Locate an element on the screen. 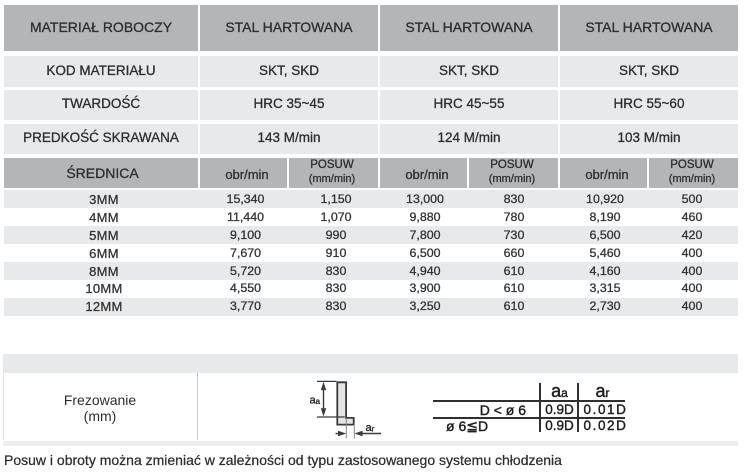 This screenshot has height=474, width=744. svg-text: aa is located at coordinates (315, 401).